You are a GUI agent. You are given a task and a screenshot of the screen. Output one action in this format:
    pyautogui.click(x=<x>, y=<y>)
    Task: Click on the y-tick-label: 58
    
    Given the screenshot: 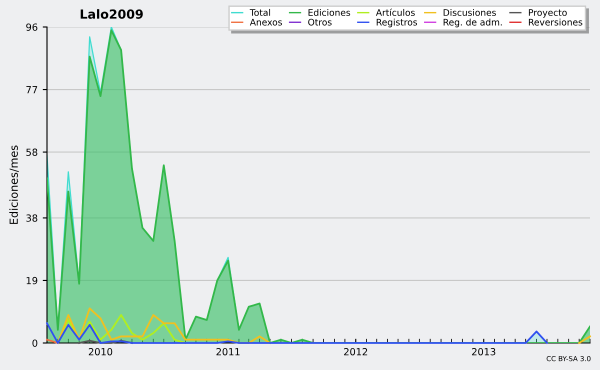 What is the action you would take?
    pyautogui.click(x=32, y=152)
    